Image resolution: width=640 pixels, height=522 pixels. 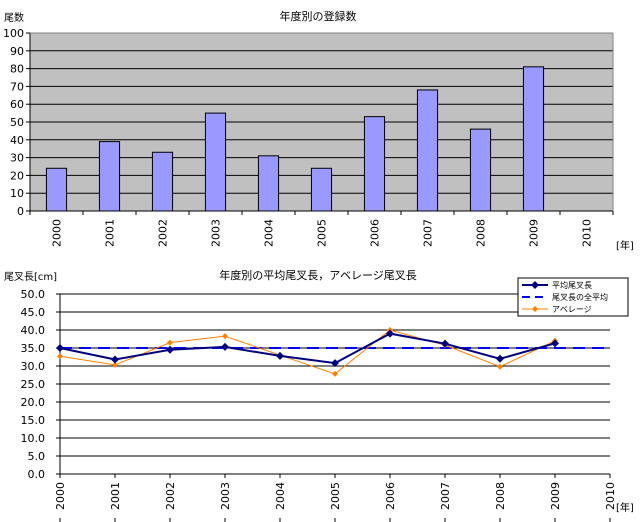 I want to click on line-x-tick-label: 2004, so click(x=280, y=496).